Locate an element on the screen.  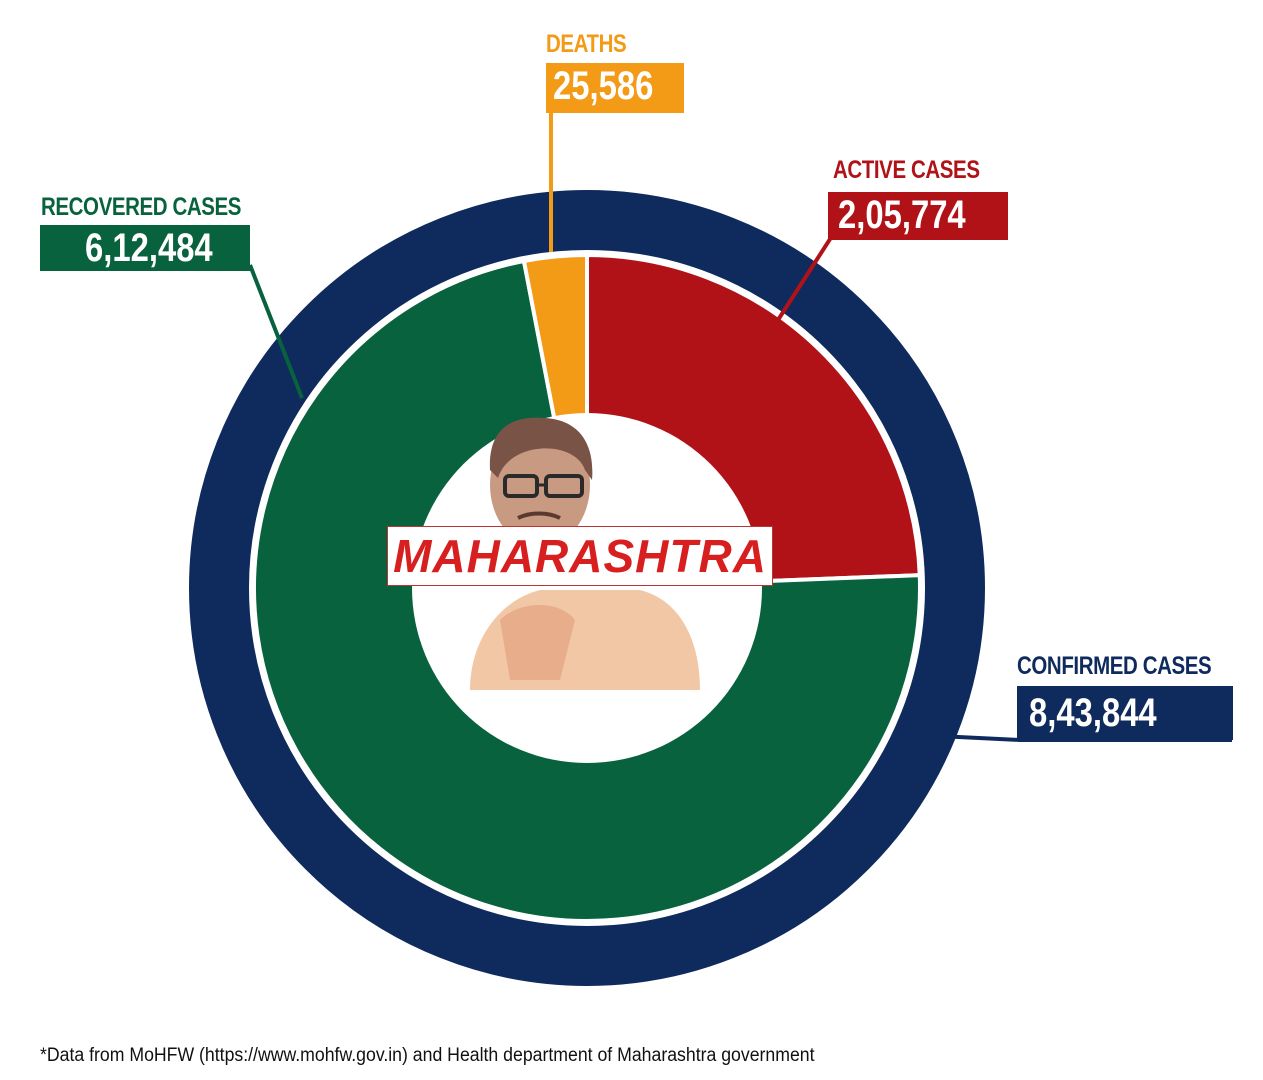
active-leader is located at coordinates (805, 278).